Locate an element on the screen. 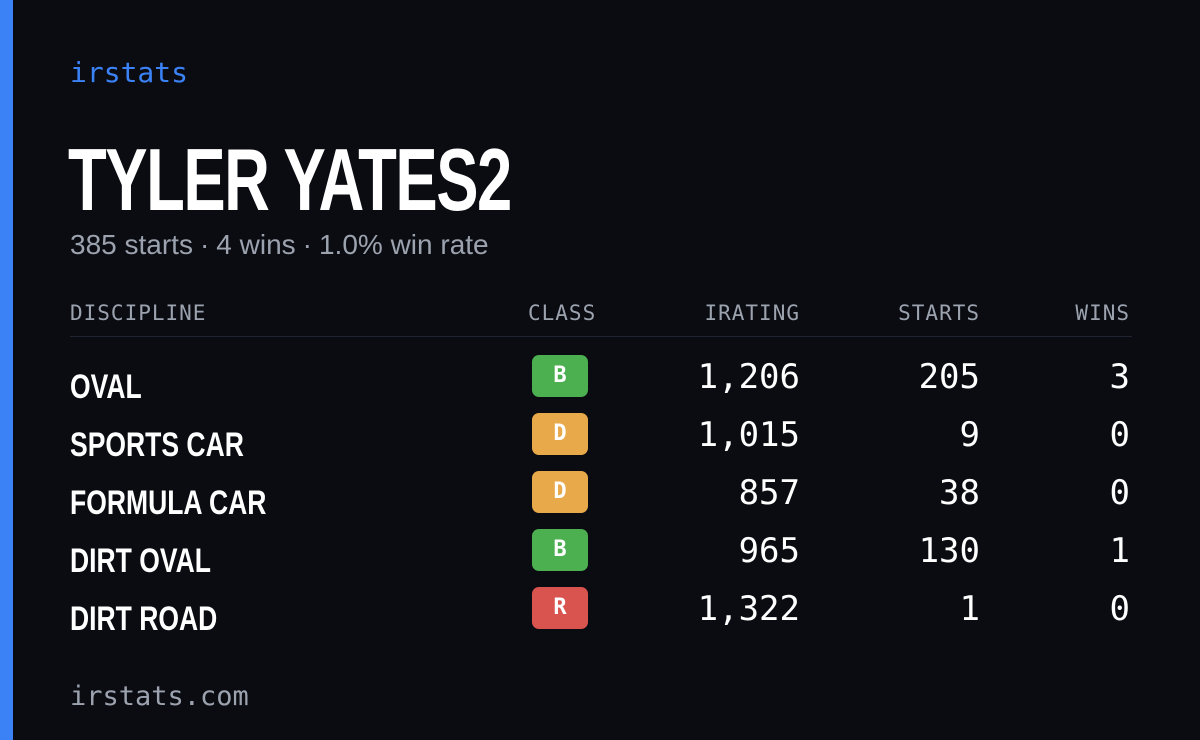  starts-value: 38 is located at coordinates (959, 493).